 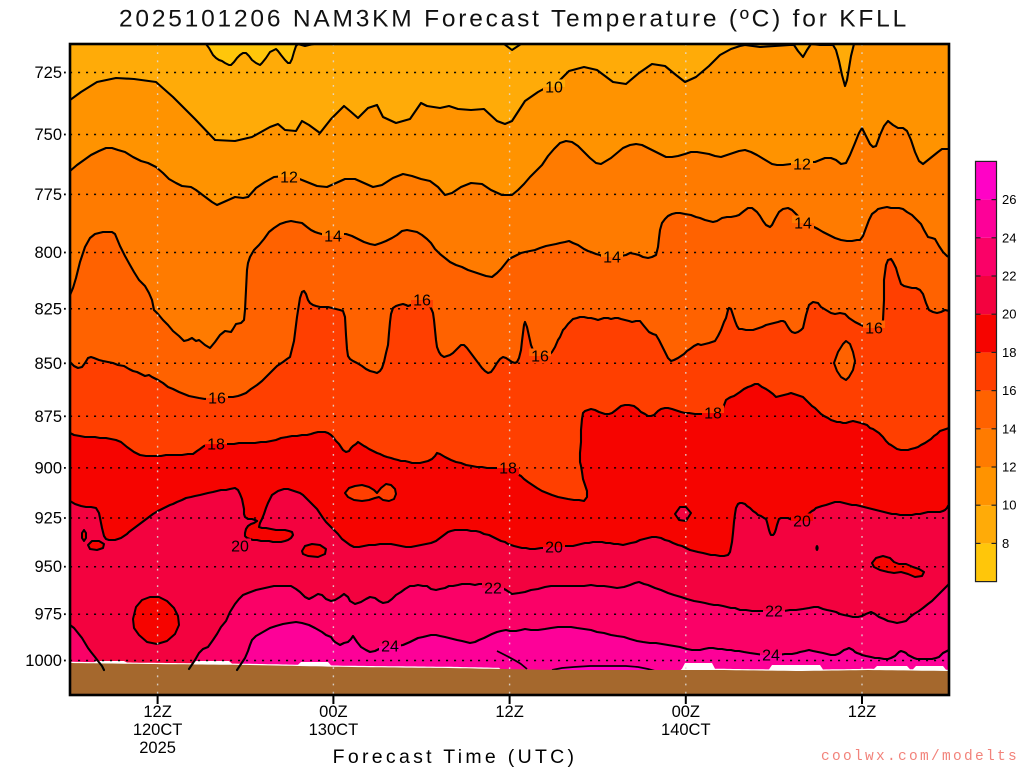 I want to click on svg-text: 975, so click(x=48, y=615).